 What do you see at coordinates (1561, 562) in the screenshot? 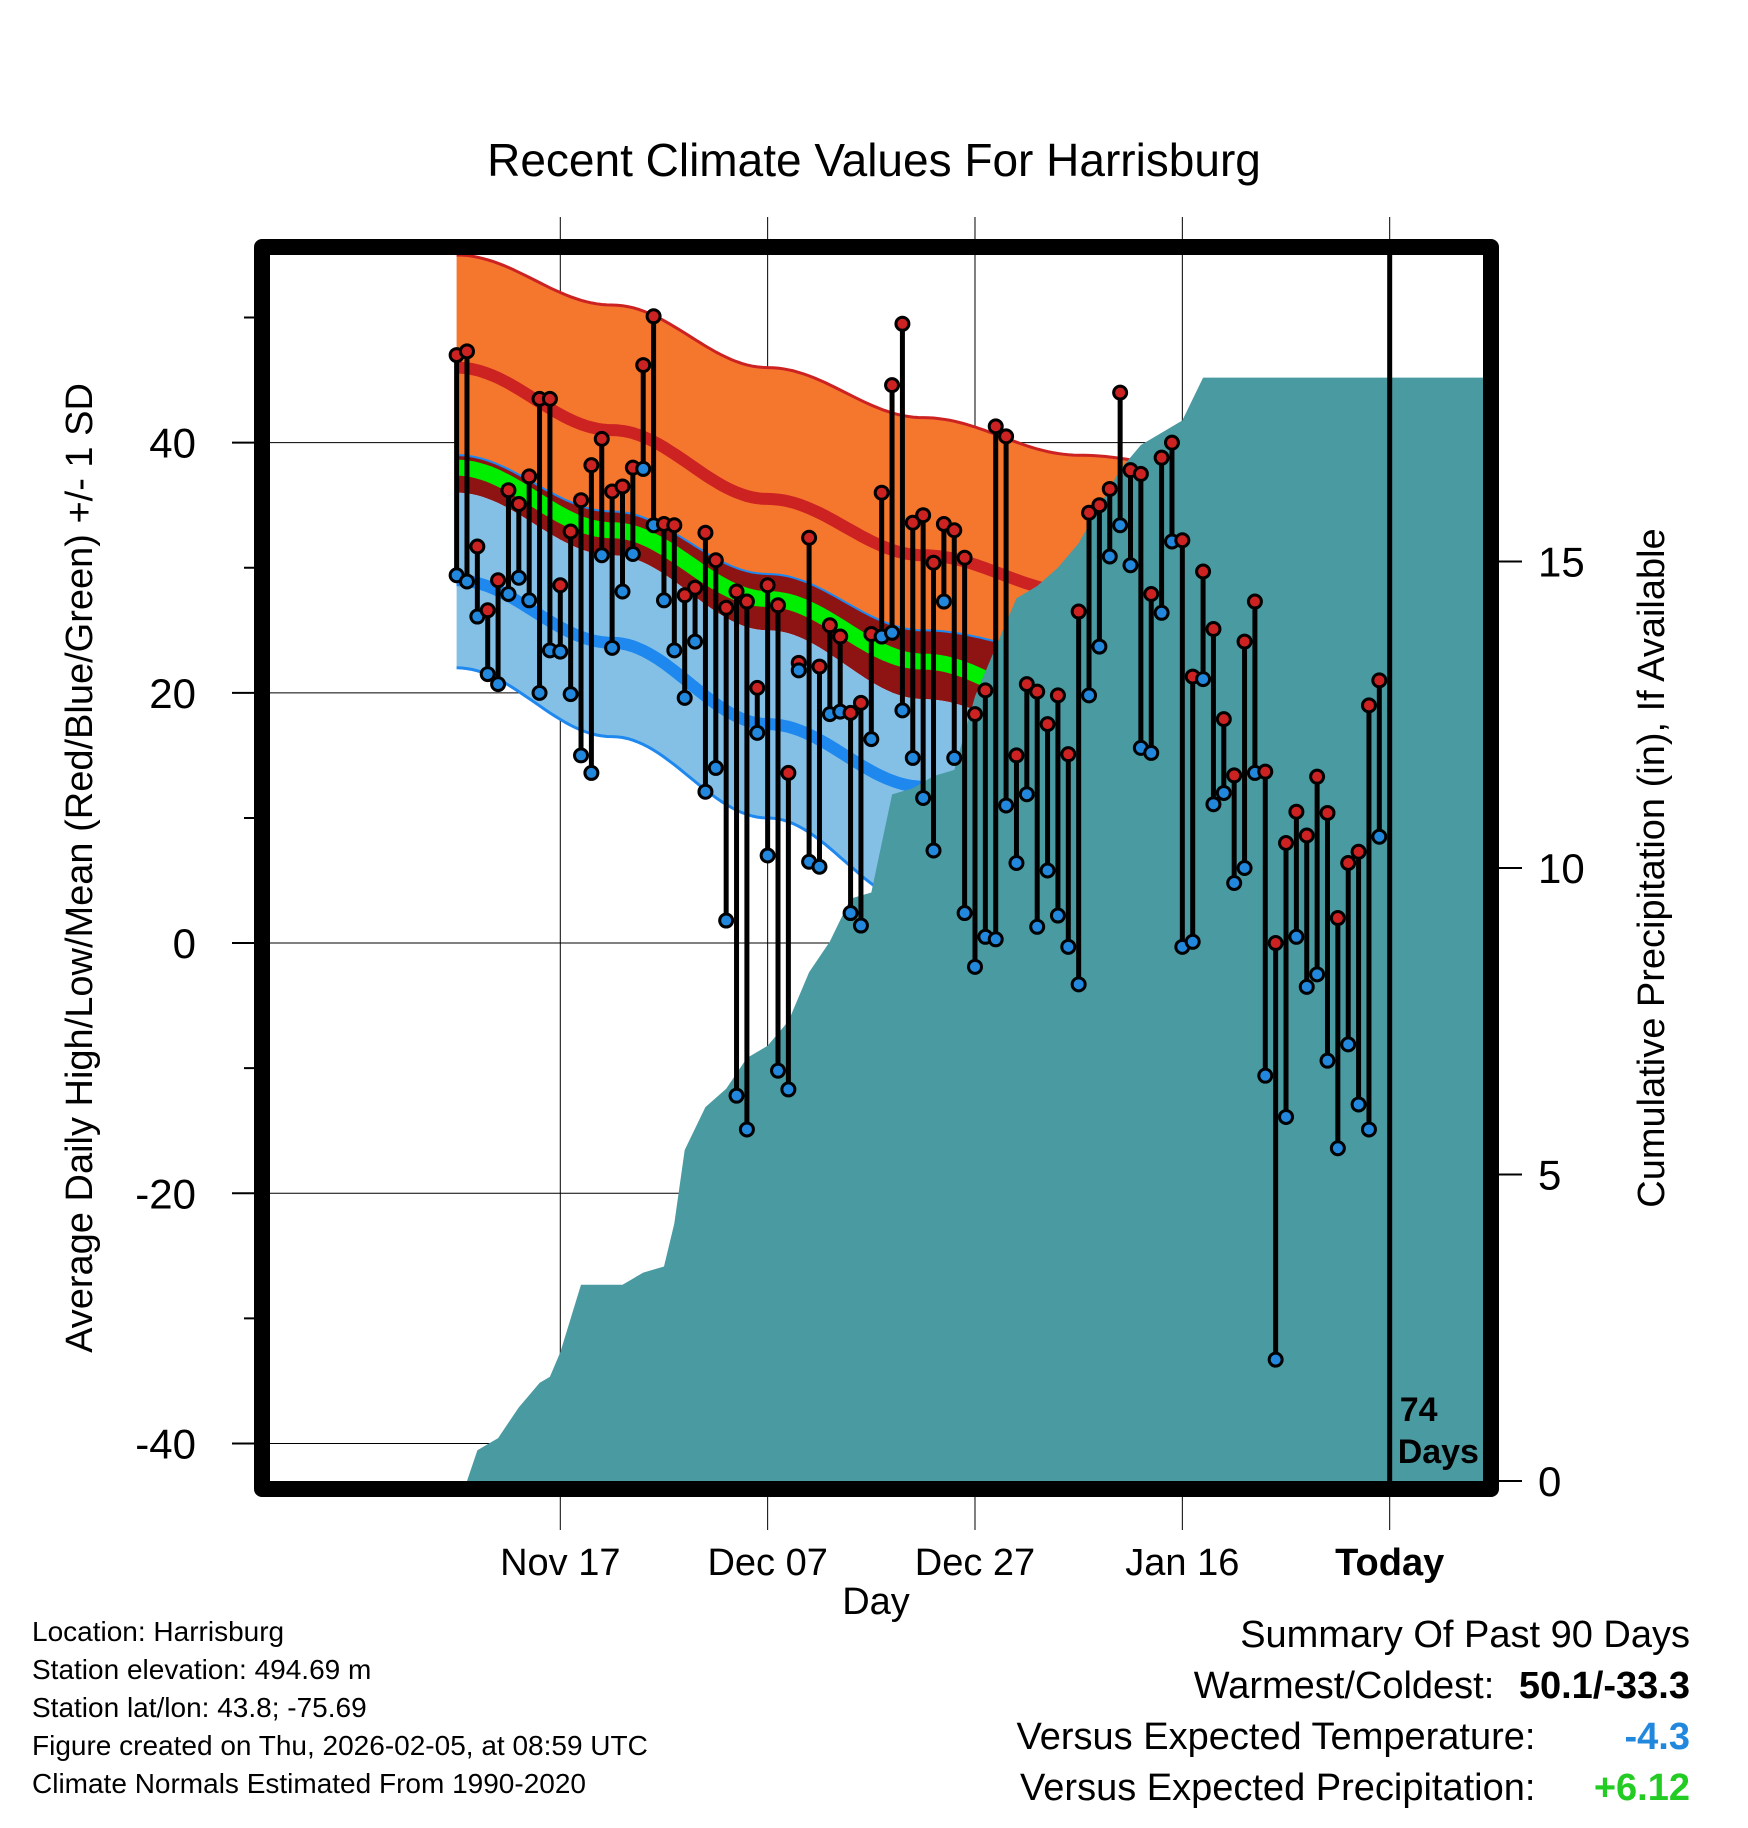
I see `y2-tick-label: 15` at bounding box center [1561, 562].